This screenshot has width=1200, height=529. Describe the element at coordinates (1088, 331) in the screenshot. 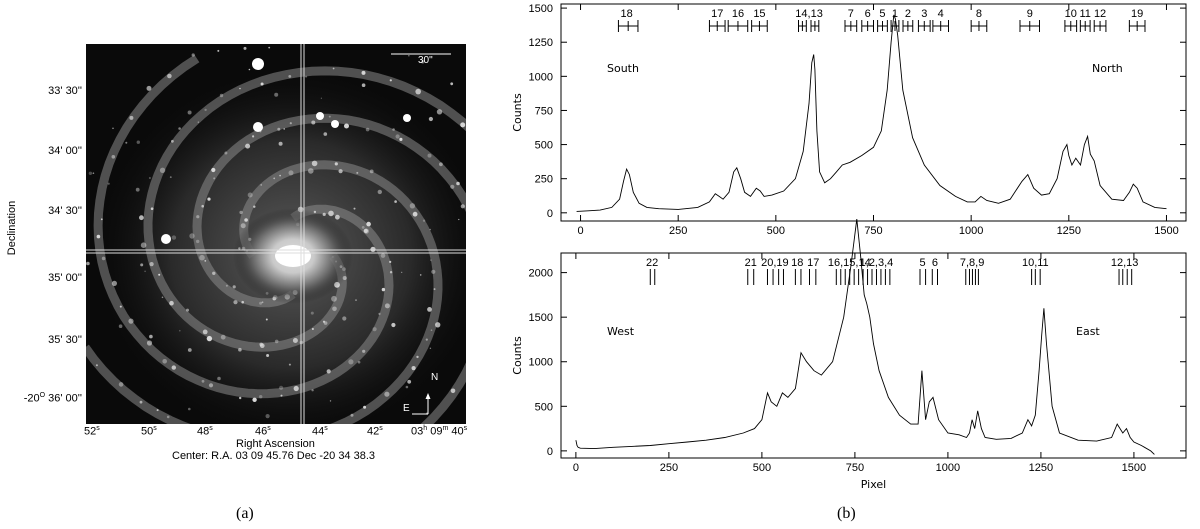

I see `direction-label-right: East` at that location.